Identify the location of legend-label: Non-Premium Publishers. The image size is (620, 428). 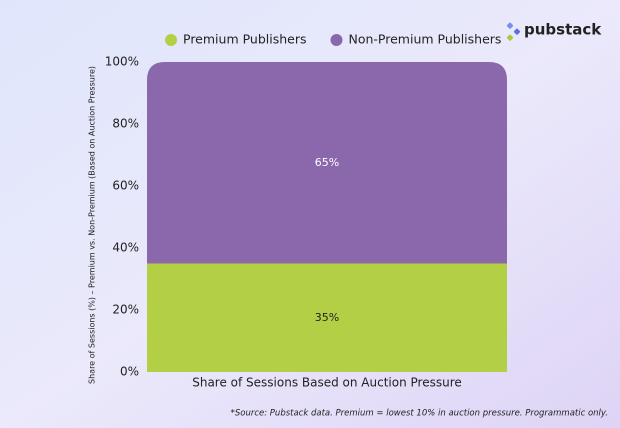
(425, 39).